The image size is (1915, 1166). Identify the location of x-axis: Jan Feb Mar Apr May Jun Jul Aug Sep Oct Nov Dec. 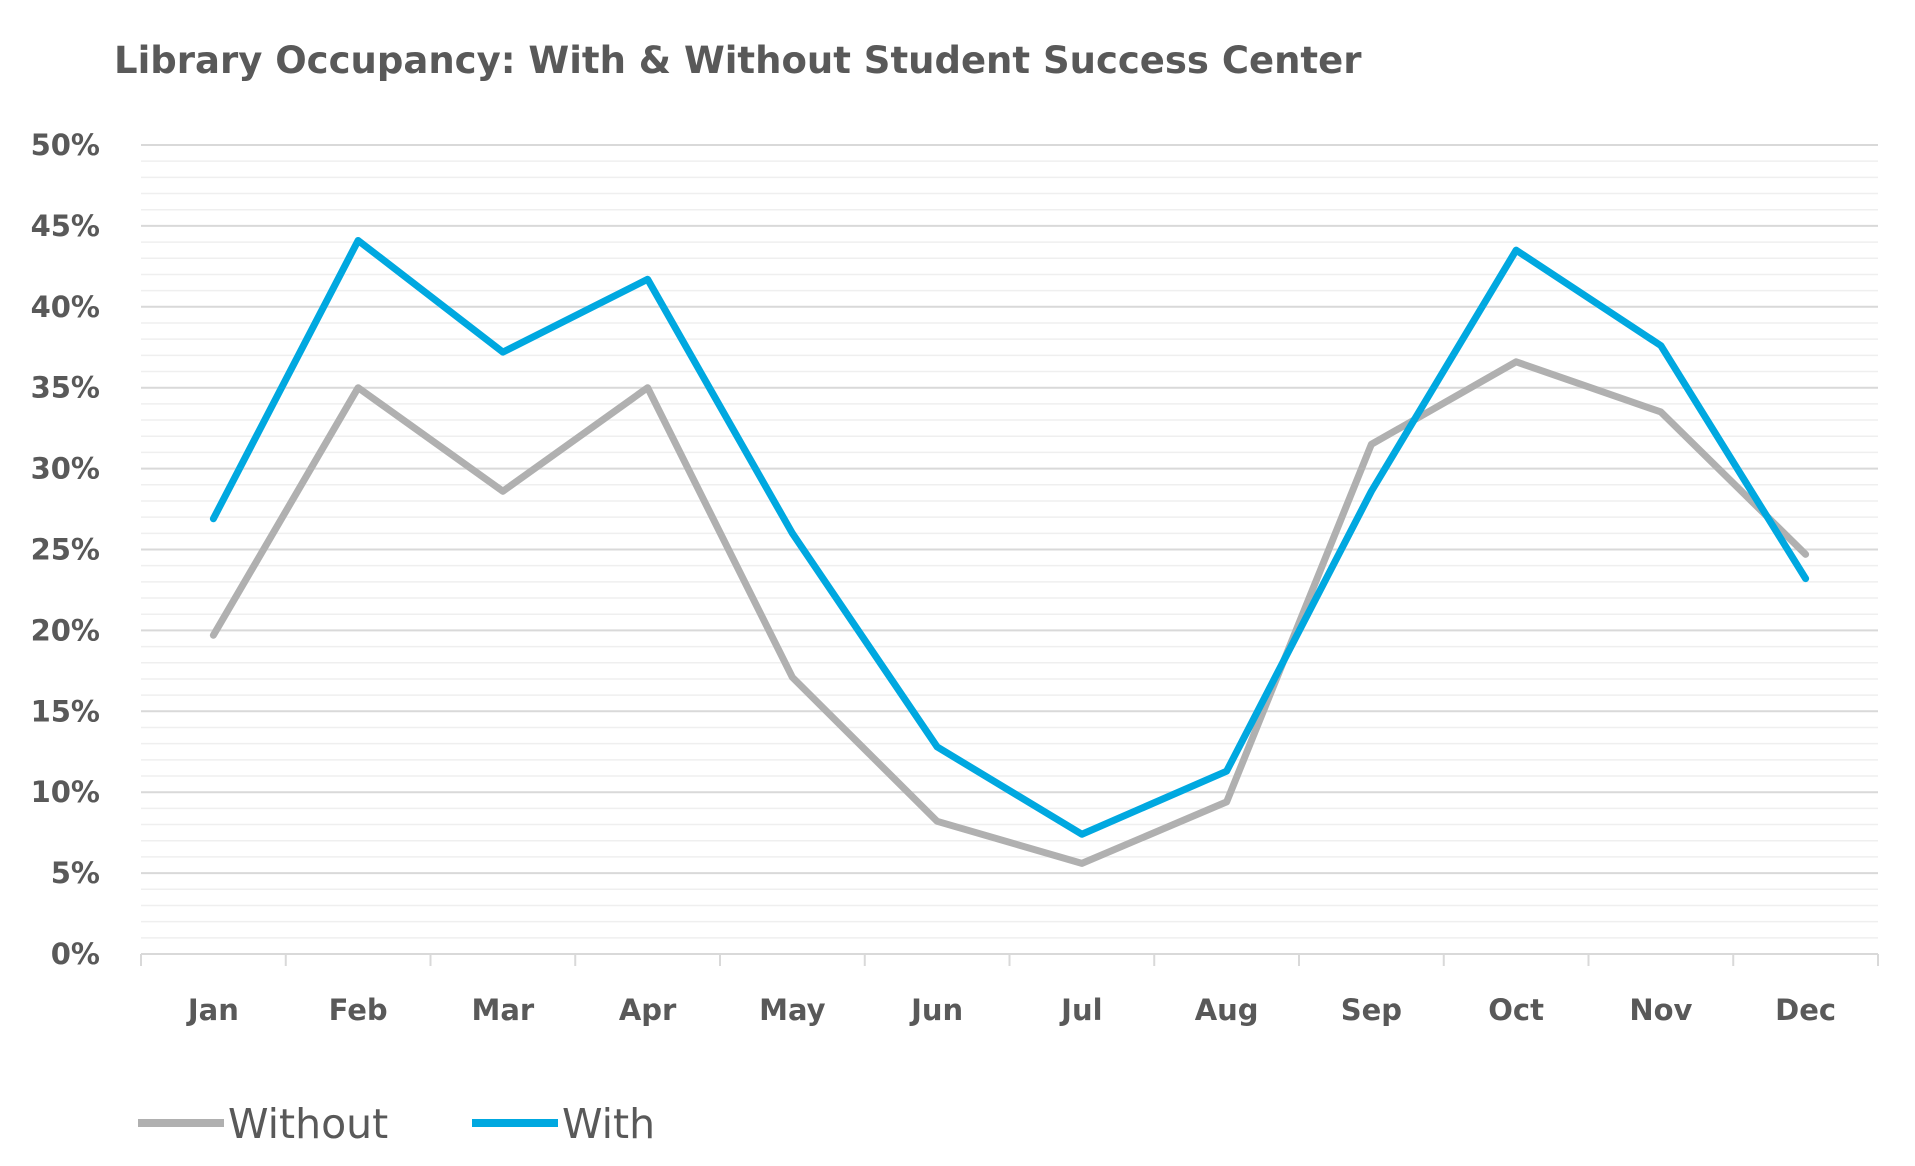
(1011, 1010).